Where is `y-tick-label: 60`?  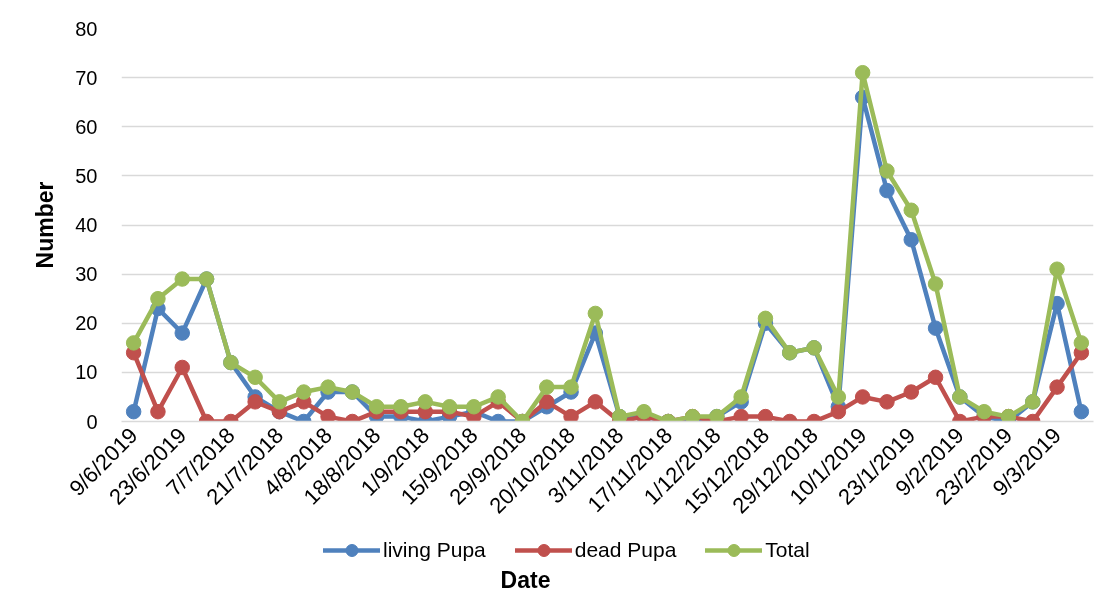
y-tick-label: 60 is located at coordinates (86, 126).